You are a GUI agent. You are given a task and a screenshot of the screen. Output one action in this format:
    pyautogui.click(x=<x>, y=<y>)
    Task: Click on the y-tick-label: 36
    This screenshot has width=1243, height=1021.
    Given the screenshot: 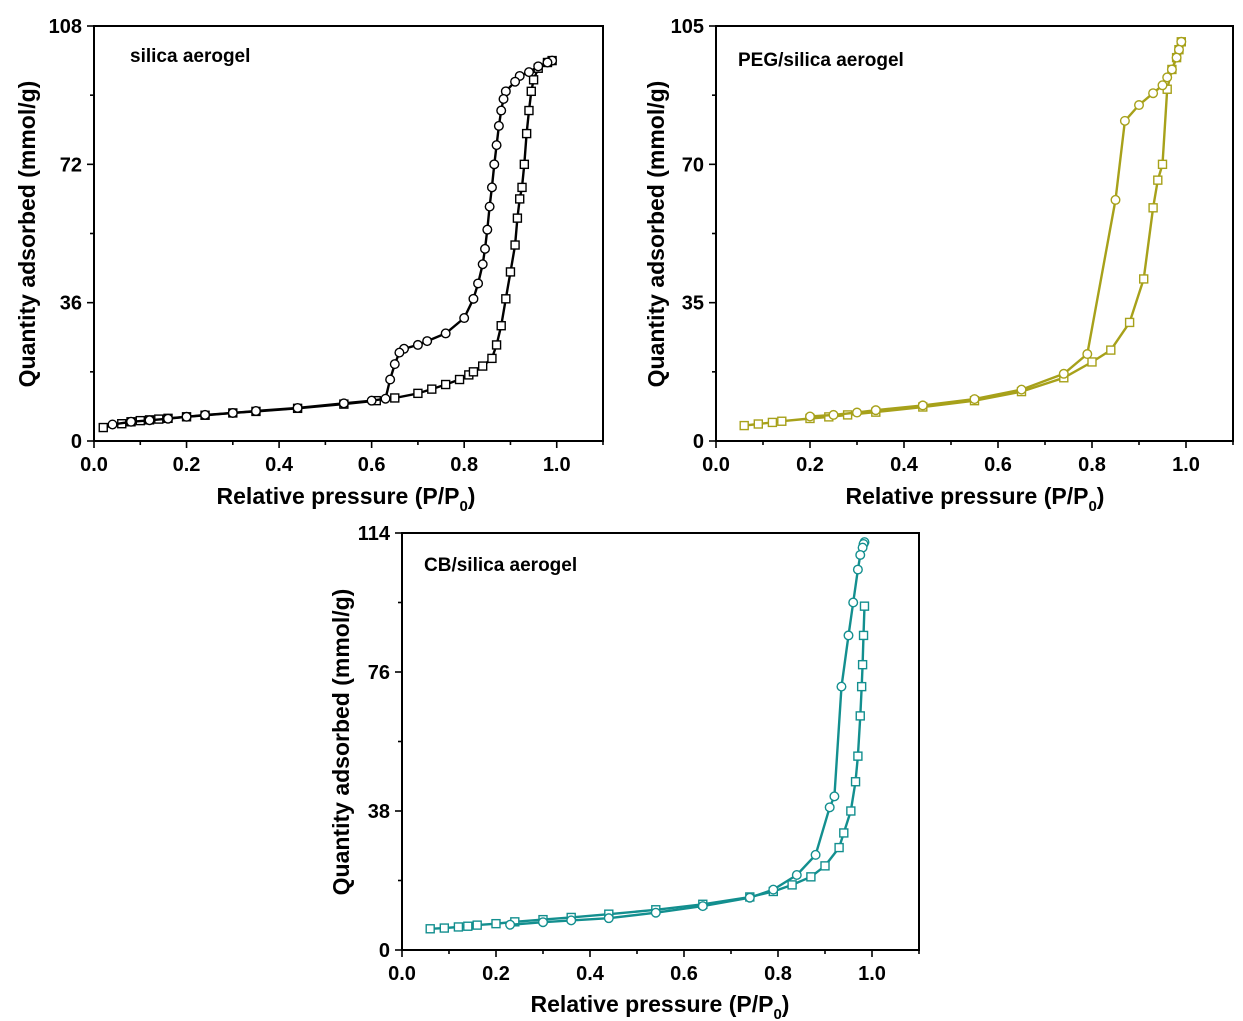 What is the action you would take?
    pyautogui.click(x=71, y=304)
    